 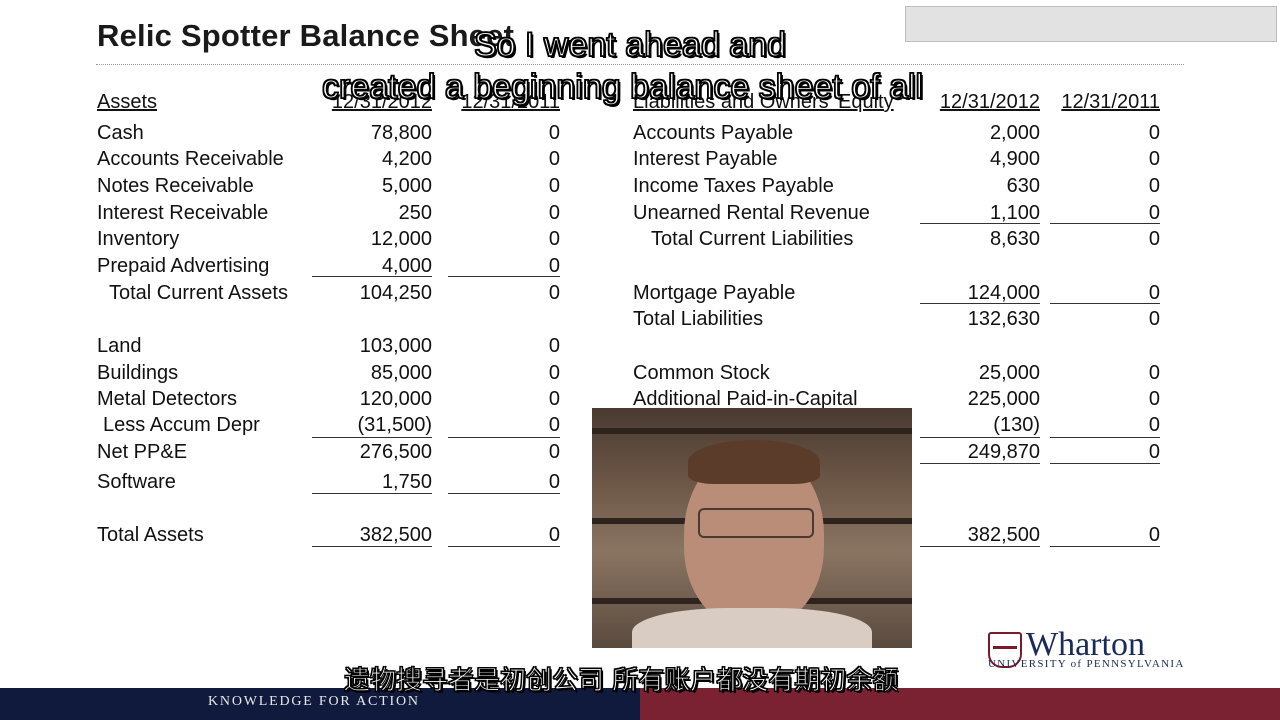 I want to click on caption-english-line1: So I went ahead and, so click(x=630, y=45).